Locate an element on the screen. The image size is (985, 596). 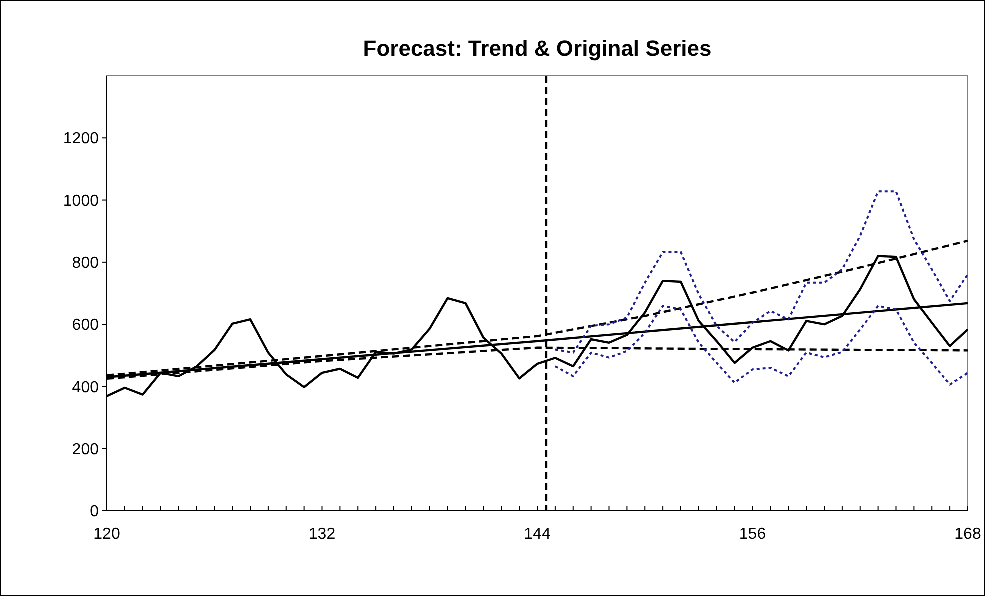
x-tick-label: 144 is located at coordinates (537, 534).